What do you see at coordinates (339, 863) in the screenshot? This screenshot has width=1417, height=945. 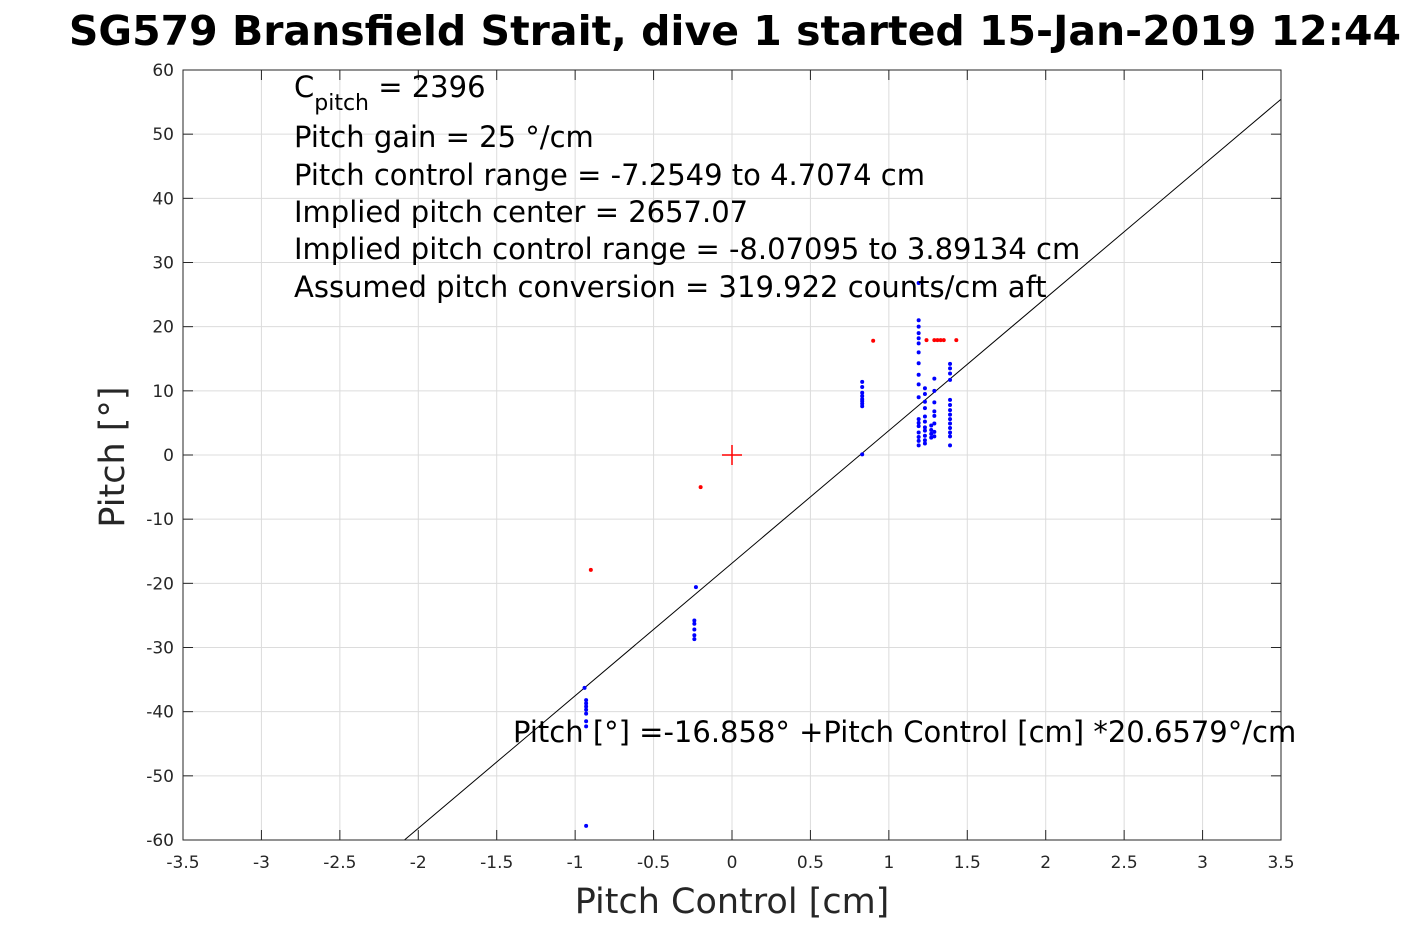 I see `x-tick-label: -2.5` at bounding box center [339, 863].